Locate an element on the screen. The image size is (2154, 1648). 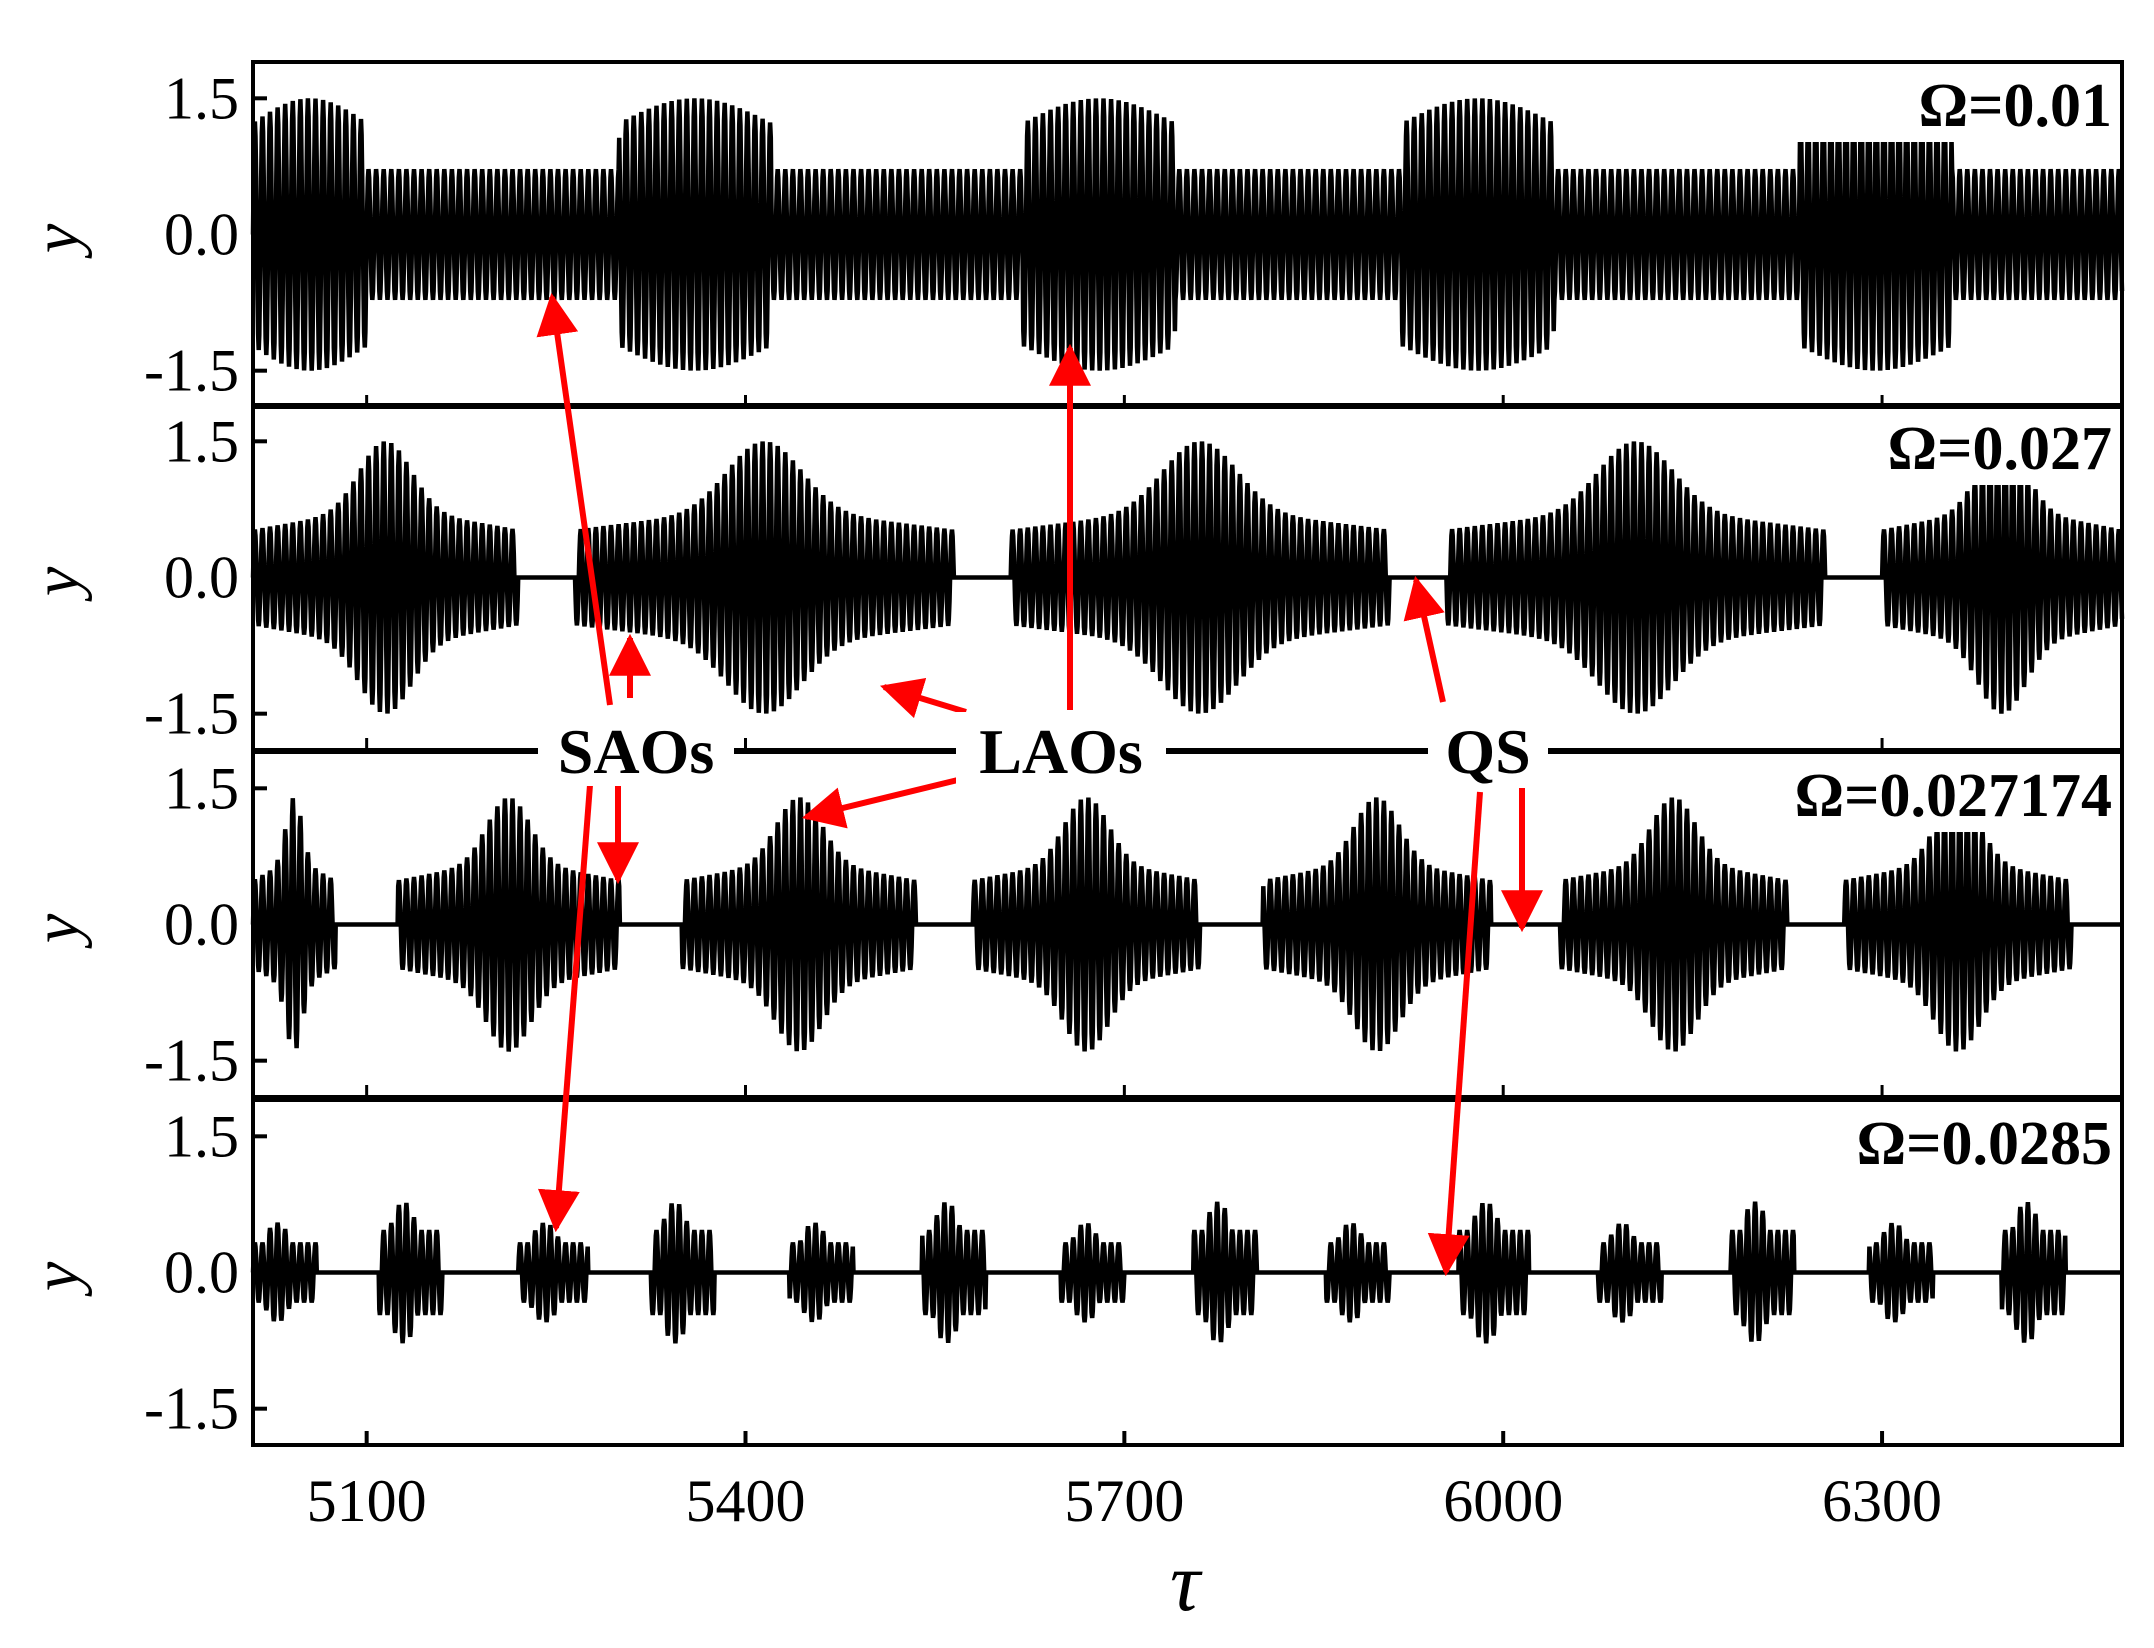
saos-arrow-panel1 is located at coordinates (574, 499).